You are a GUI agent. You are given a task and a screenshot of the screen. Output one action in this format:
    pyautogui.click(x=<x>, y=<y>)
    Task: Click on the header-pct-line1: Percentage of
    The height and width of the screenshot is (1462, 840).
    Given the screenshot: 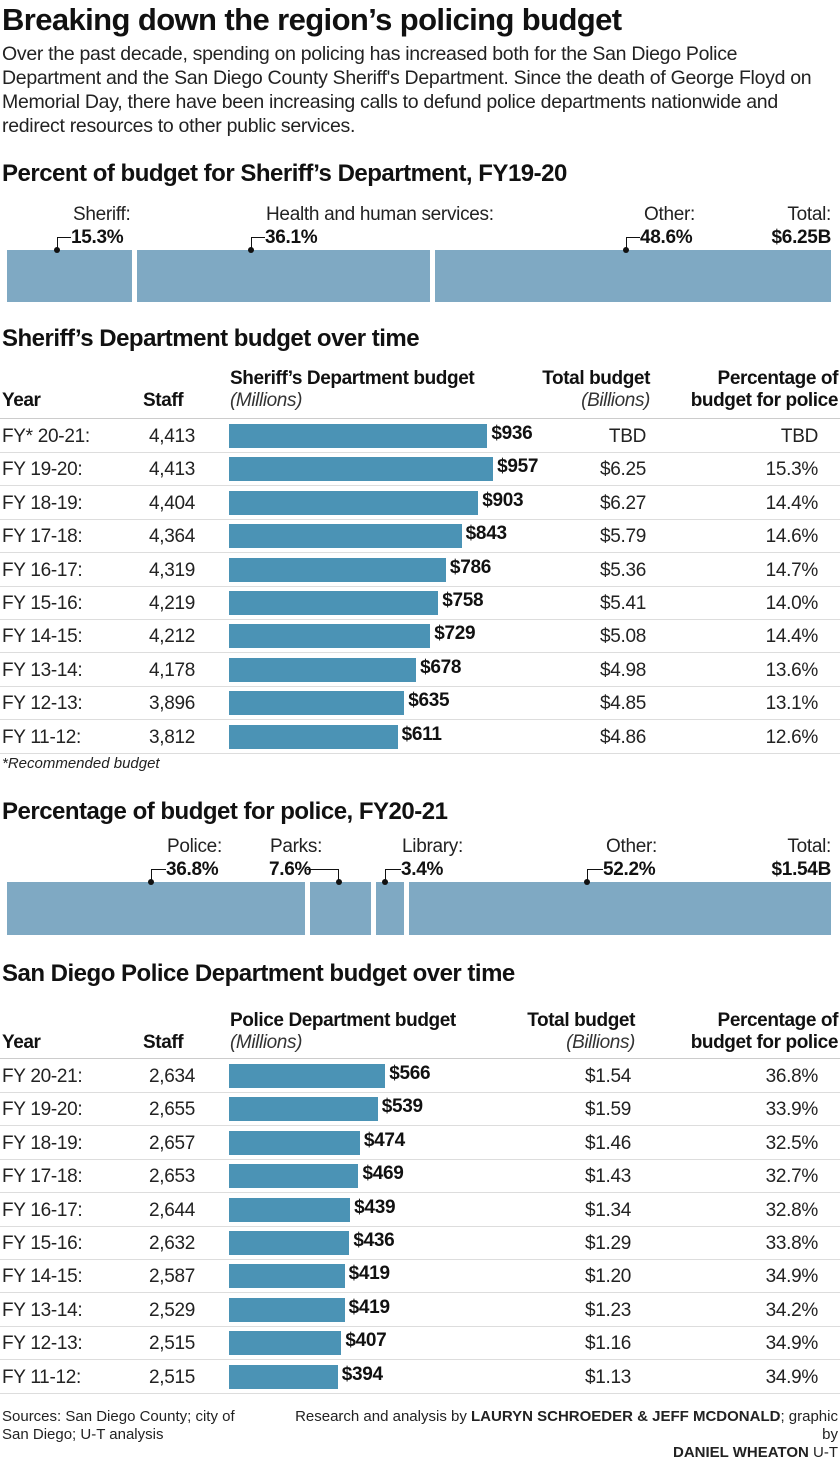 What is the action you would take?
    pyautogui.click(x=778, y=1020)
    